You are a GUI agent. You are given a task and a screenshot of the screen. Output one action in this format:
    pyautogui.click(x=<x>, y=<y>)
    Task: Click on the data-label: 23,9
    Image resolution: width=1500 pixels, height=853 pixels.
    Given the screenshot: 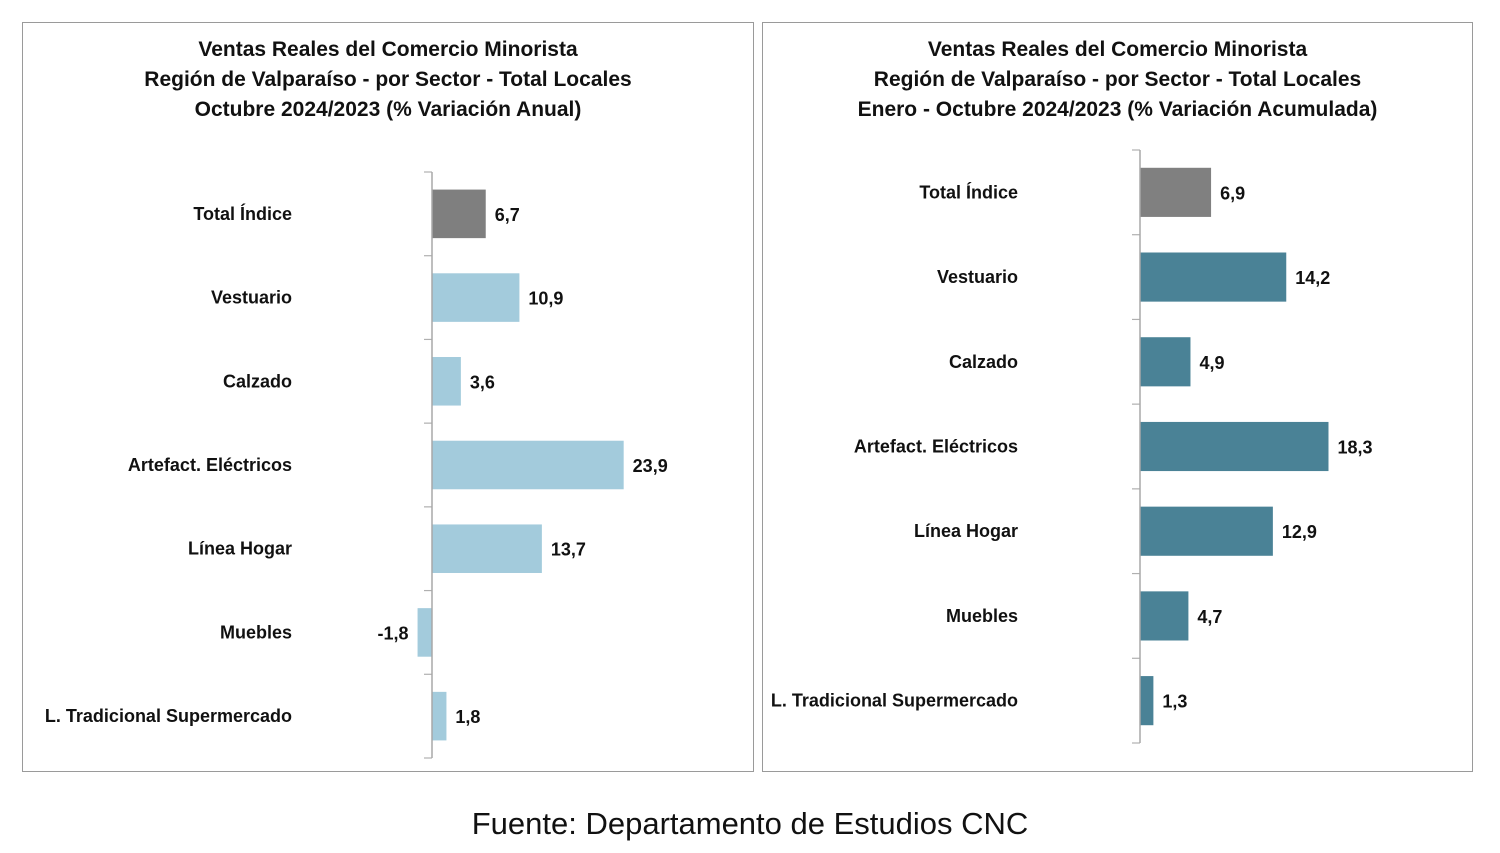 What is the action you would take?
    pyautogui.click(x=650, y=466)
    